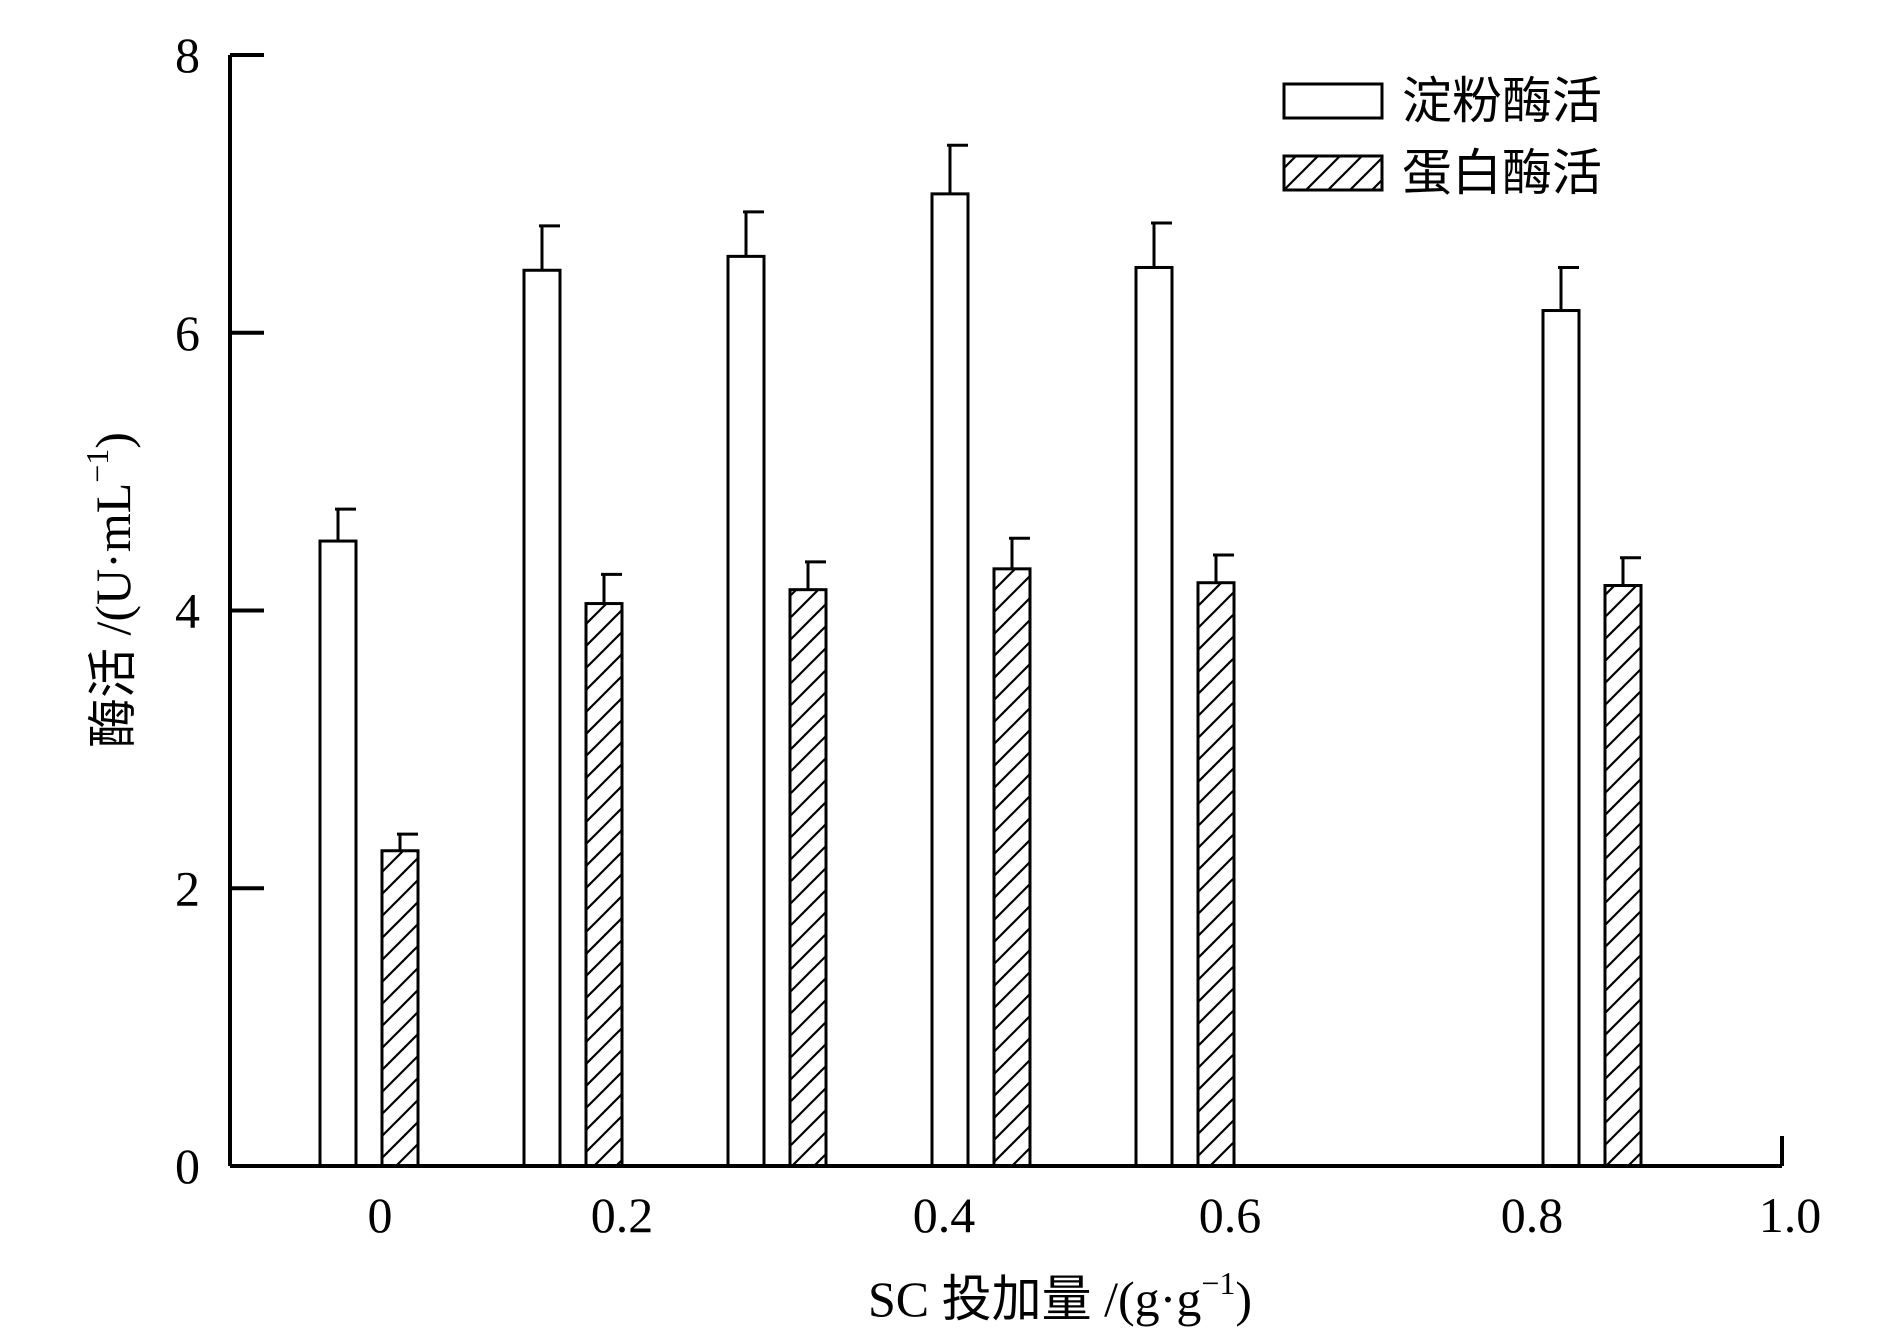 Image resolution: width=1890 pixels, height=1344 pixels. What do you see at coordinates (1790, 1215) in the screenshot?
I see `x-tick-label-5: 1.0` at bounding box center [1790, 1215].